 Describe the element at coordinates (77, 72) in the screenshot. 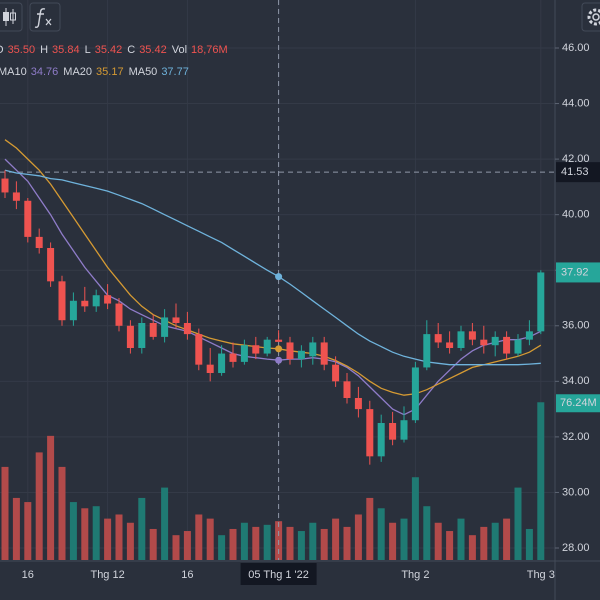

I see `legend-key: MA20` at that location.